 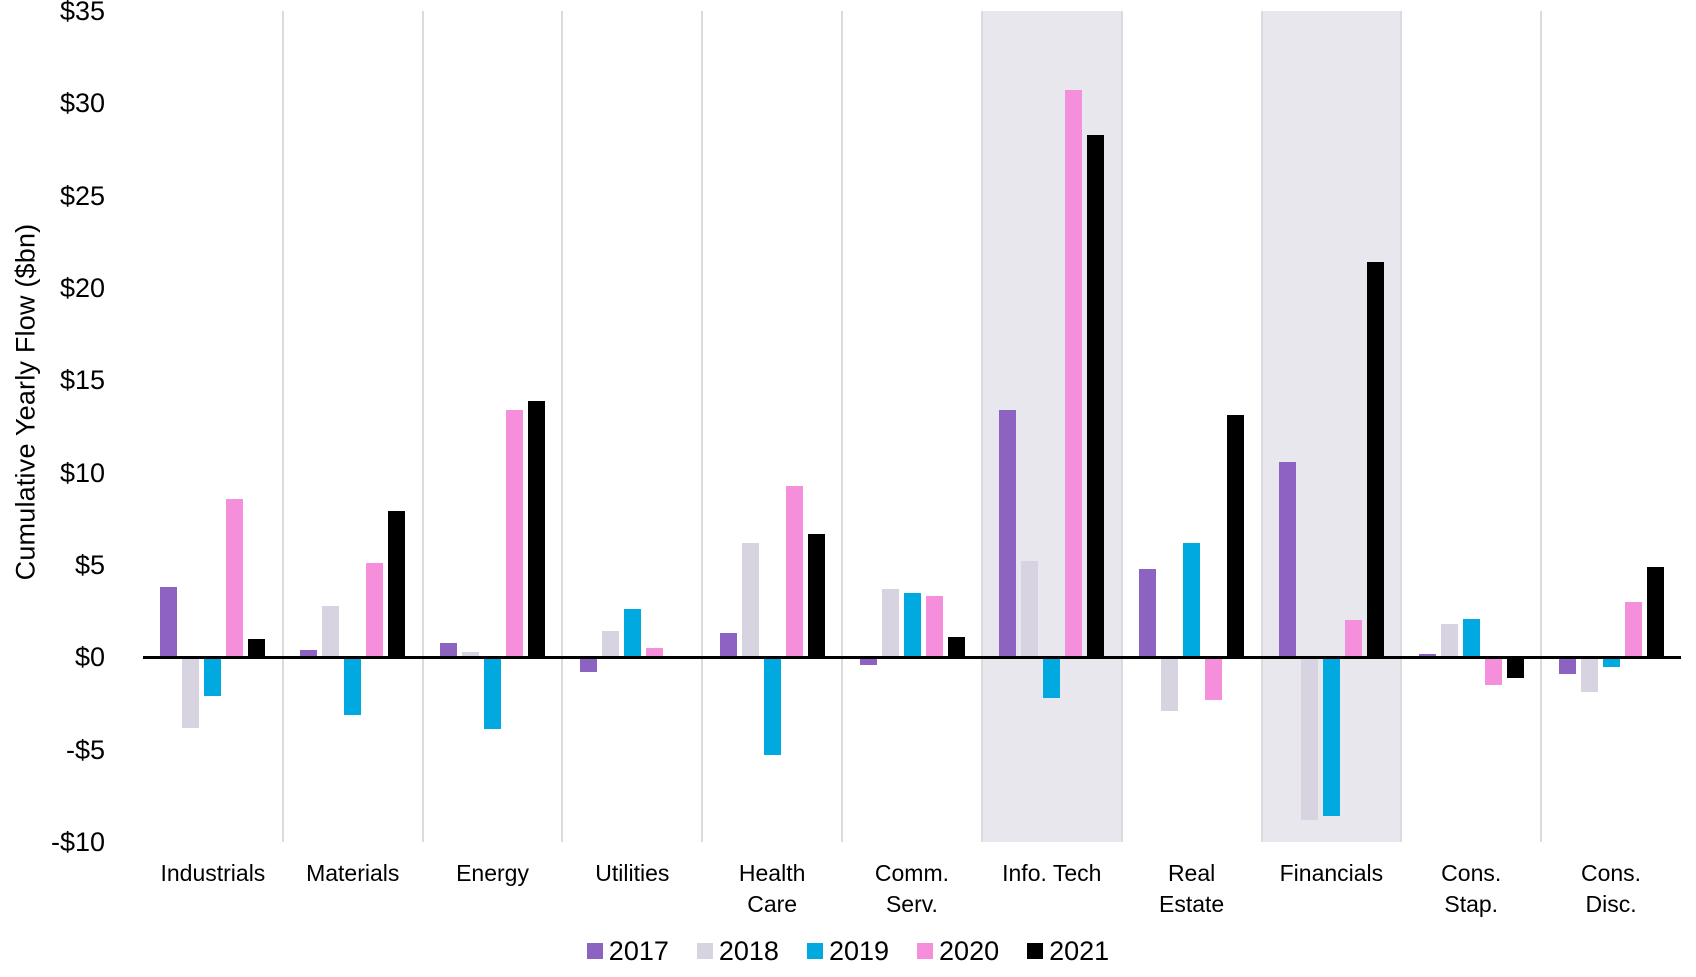 What do you see at coordinates (594, 951) in the screenshot?
I see `legend-swatch-2017` at bounding box center [594, 951].